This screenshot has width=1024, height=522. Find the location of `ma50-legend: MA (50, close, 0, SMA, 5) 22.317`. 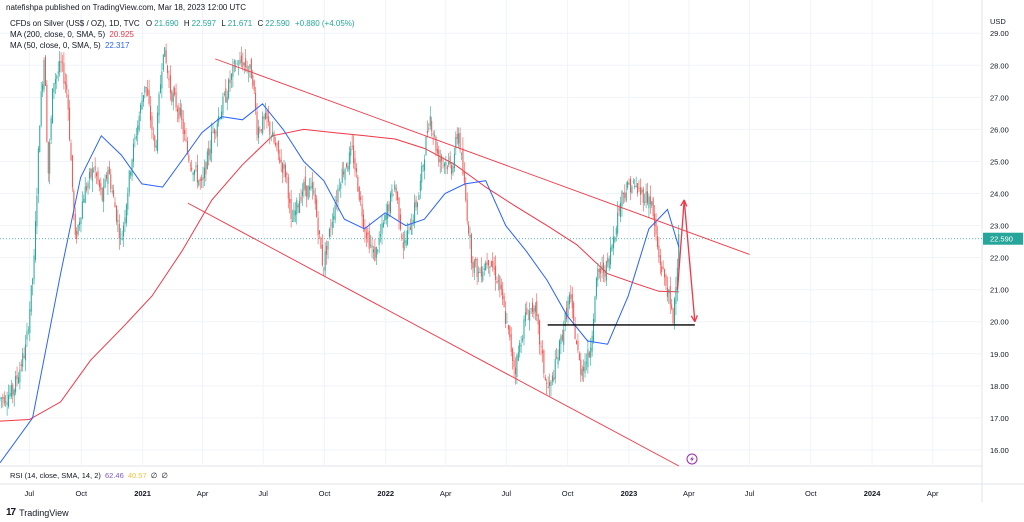

ma50-legend: MA (50, close, 0, SMA, 5) 22.317 is located at coordinates (69, 45).